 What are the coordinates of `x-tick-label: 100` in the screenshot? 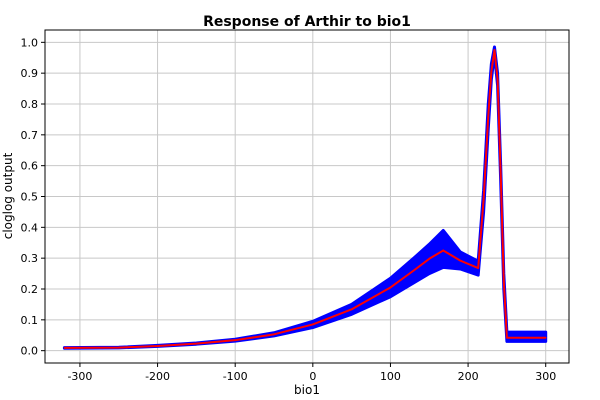 It's located at (390, 376).